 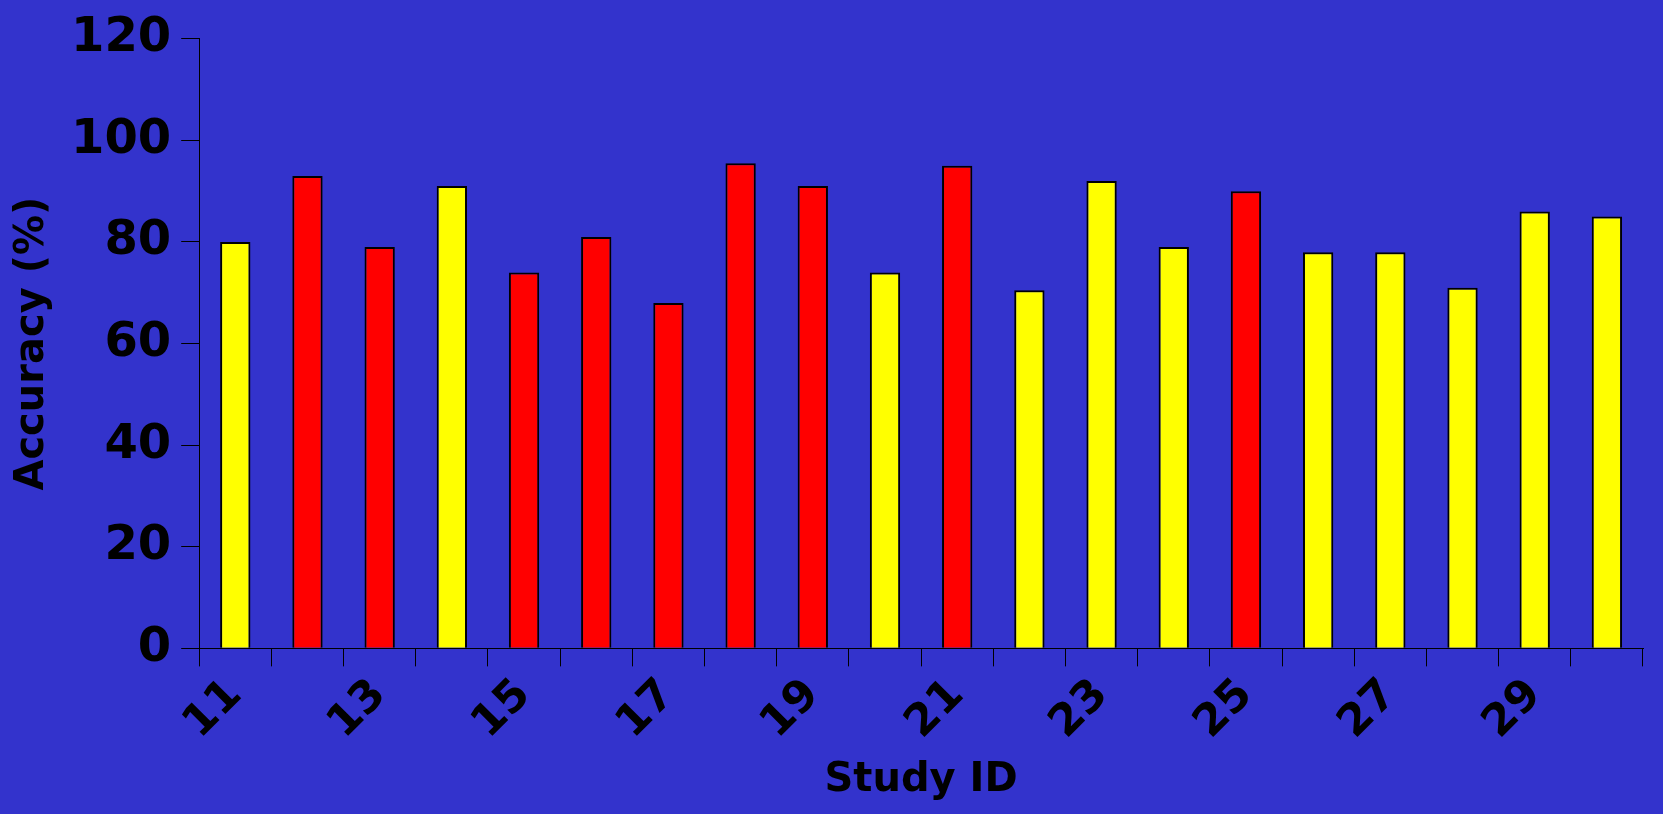 What do you see at coordinates (921, 777) in the screenshot?
I see `x-axis-title: Study ID` at bounding box center [921, 777].